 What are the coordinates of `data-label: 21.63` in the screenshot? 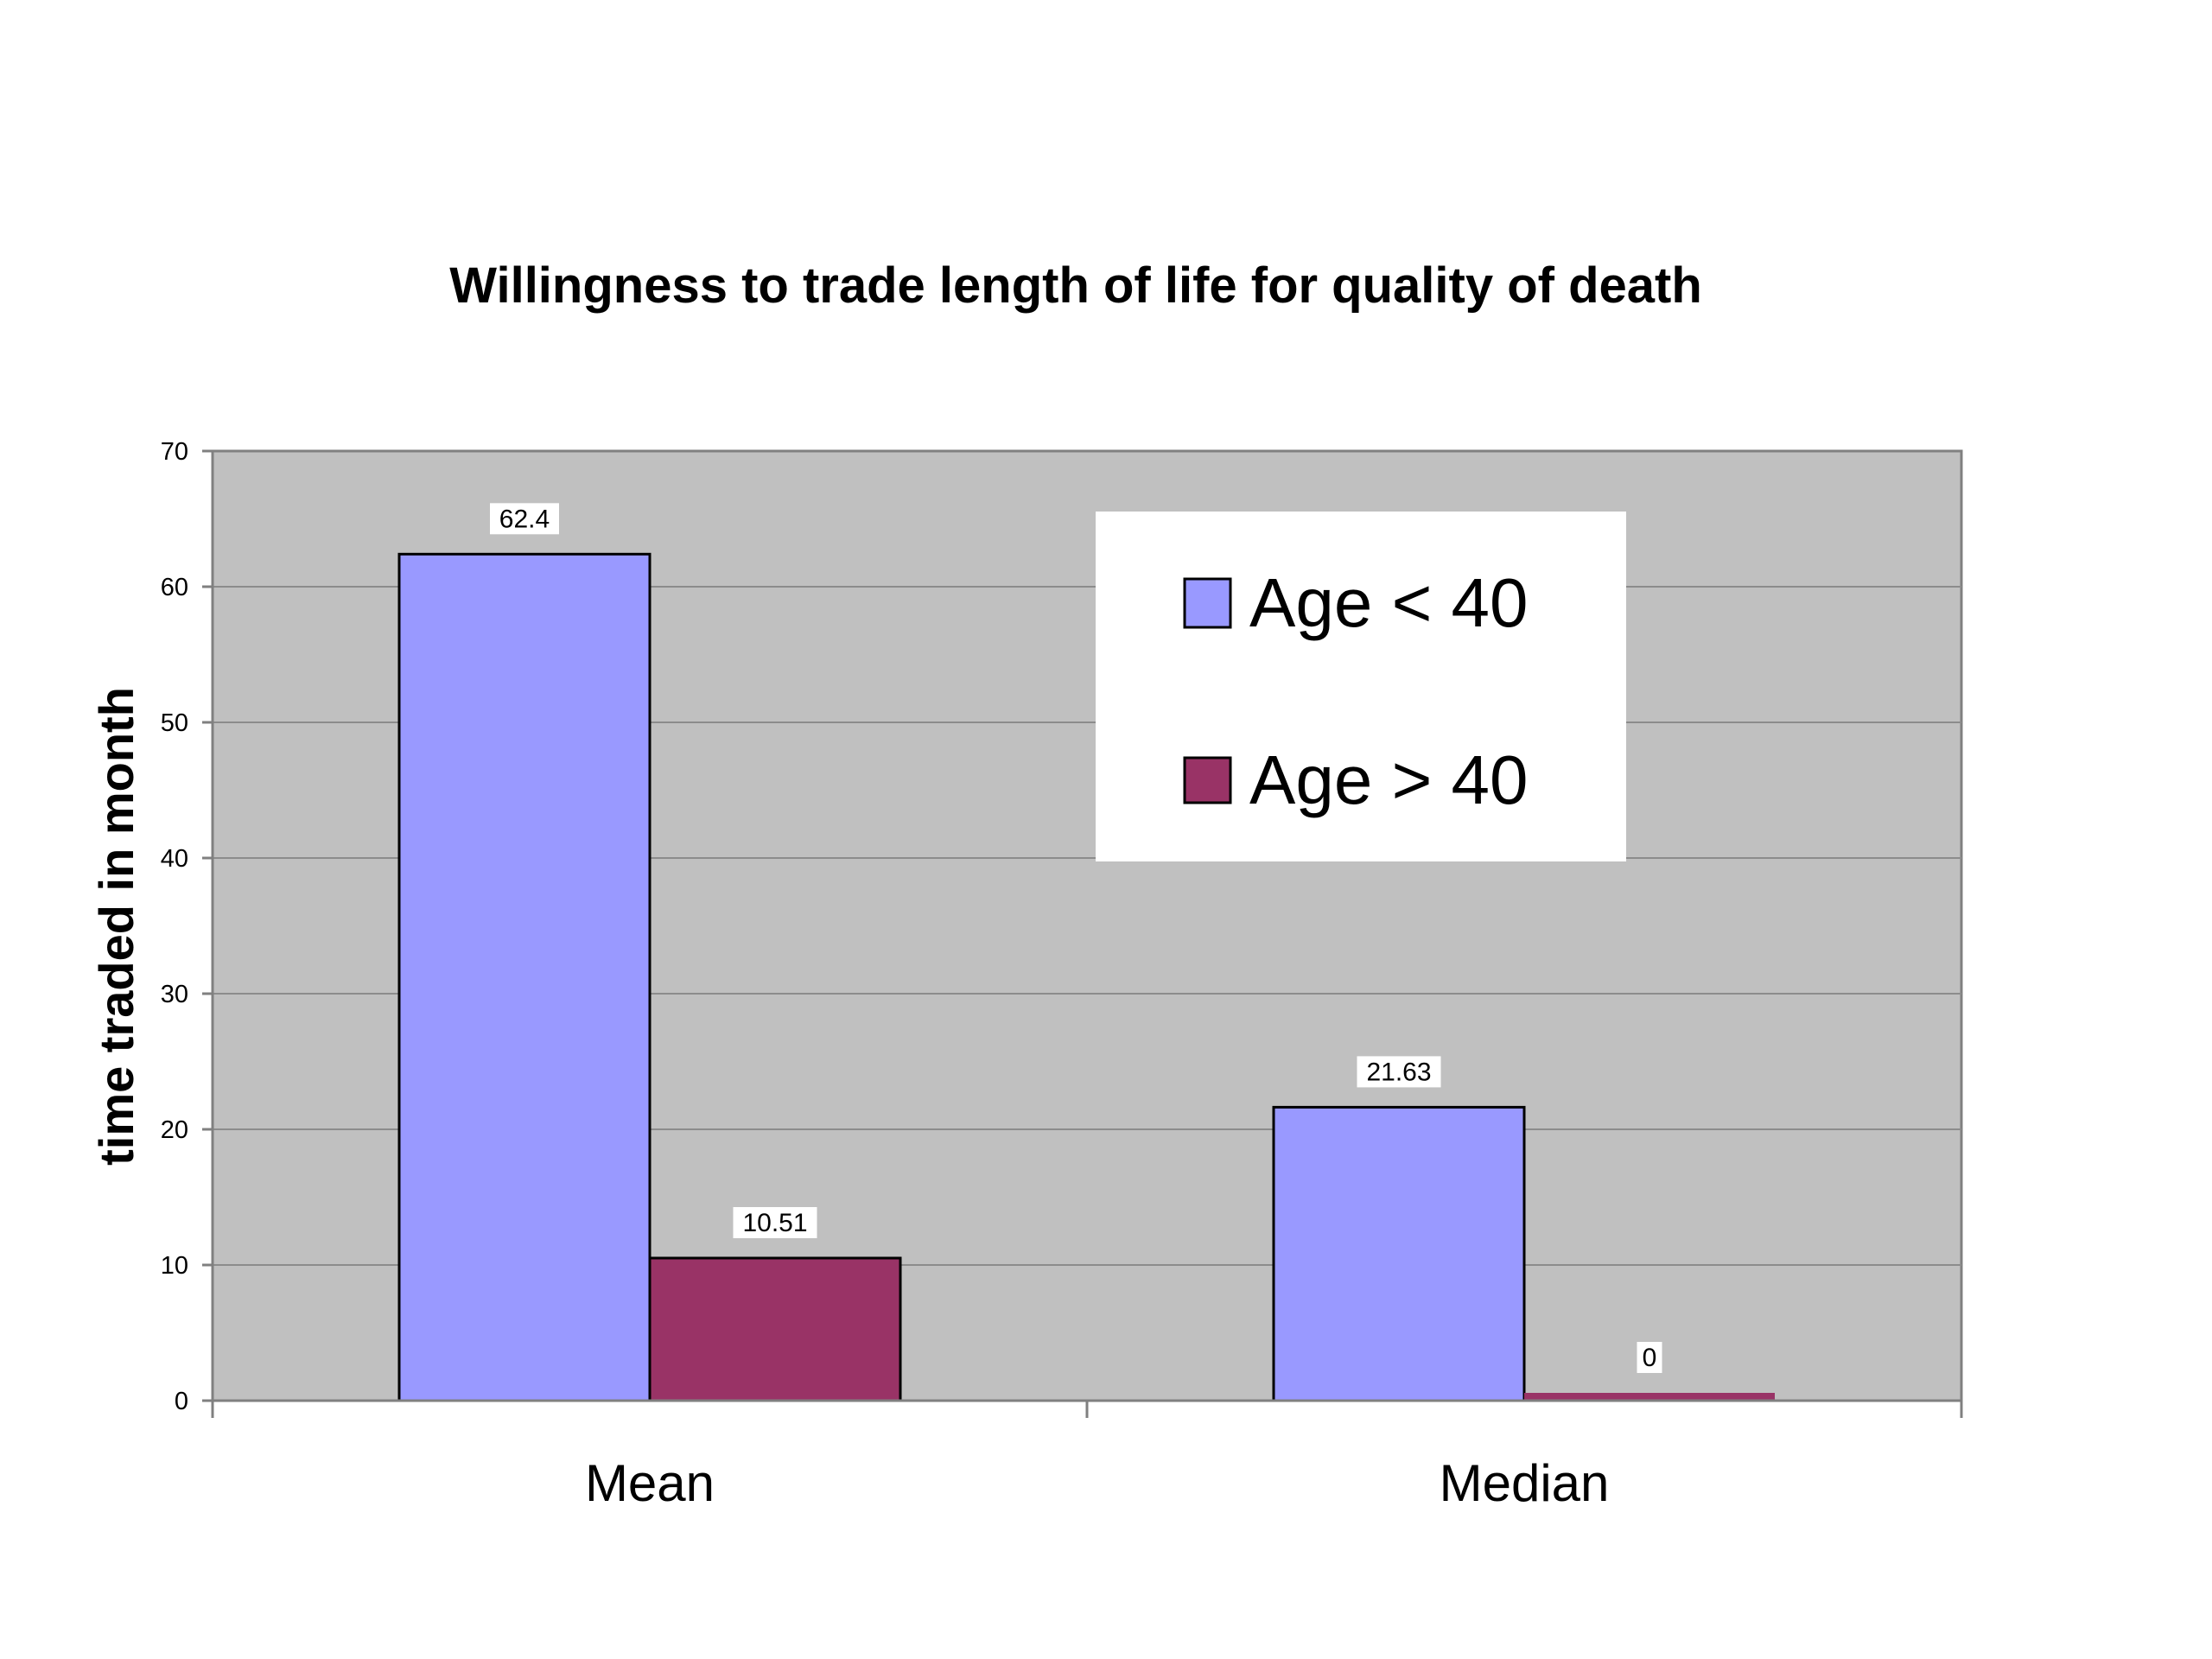 It's located at (1398, 1072).